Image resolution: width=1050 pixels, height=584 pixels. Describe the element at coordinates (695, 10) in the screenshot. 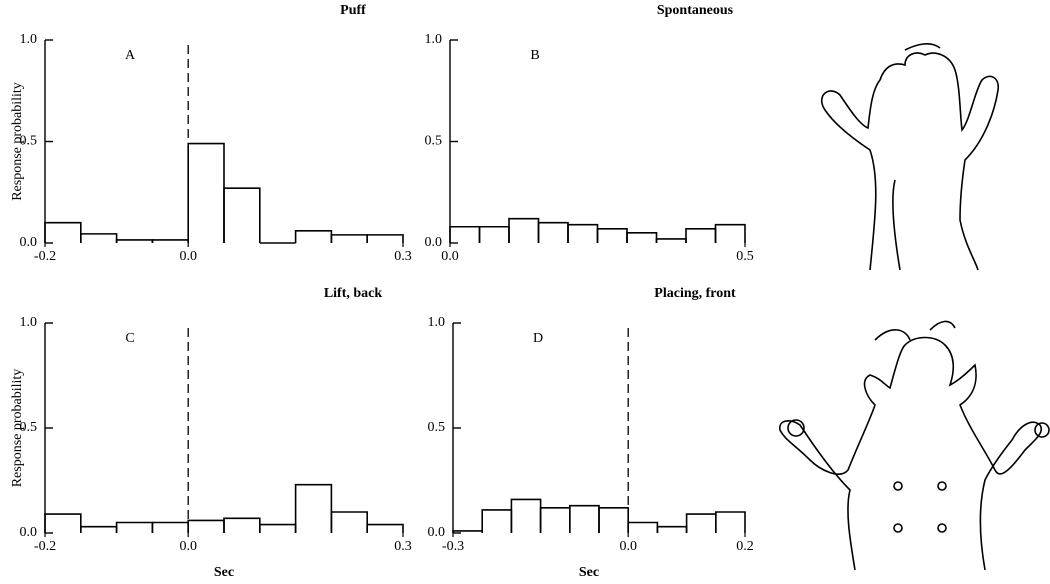

I see `chart-title: Spontaneous` at that location.